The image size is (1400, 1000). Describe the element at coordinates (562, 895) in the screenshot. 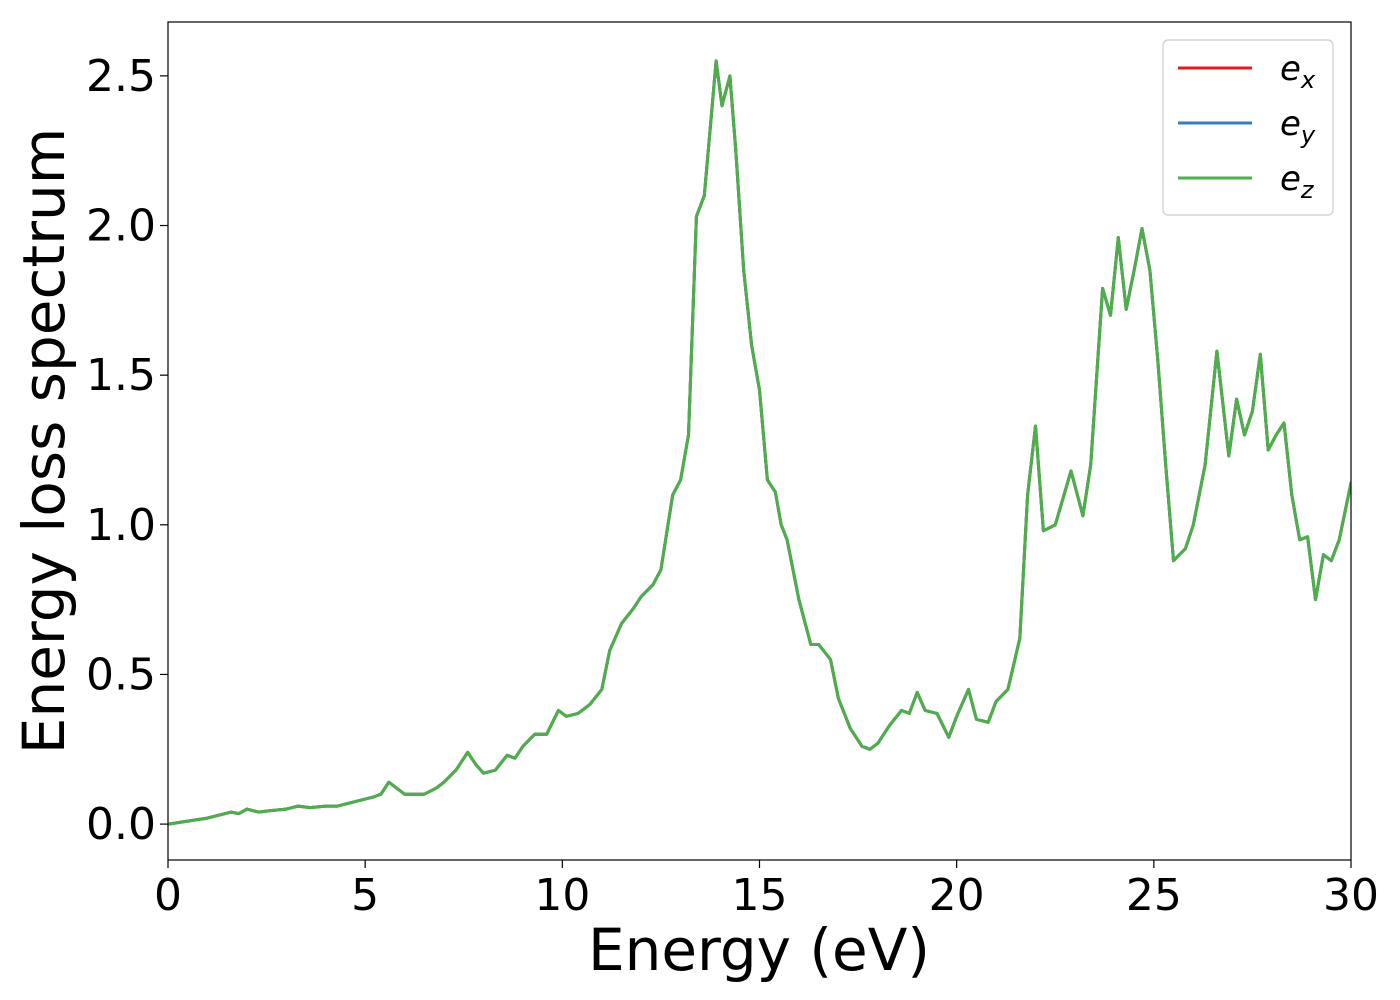

I see `x-tick-label: 10` at that location.